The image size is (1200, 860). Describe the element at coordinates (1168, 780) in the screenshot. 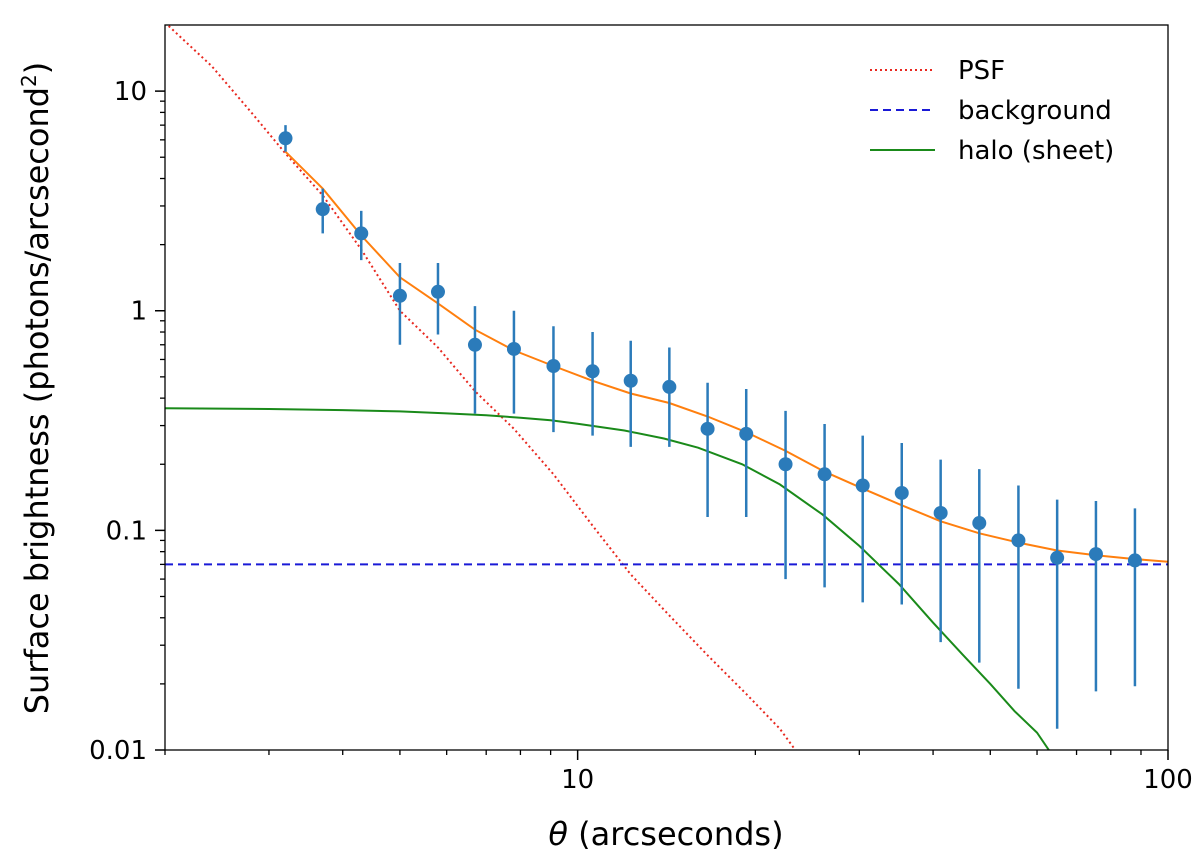

I see `x-tick-label: 100` at that location.